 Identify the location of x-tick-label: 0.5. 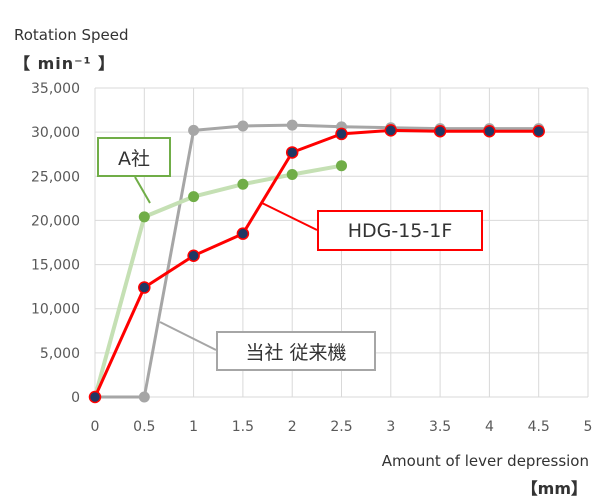
(144, 427).